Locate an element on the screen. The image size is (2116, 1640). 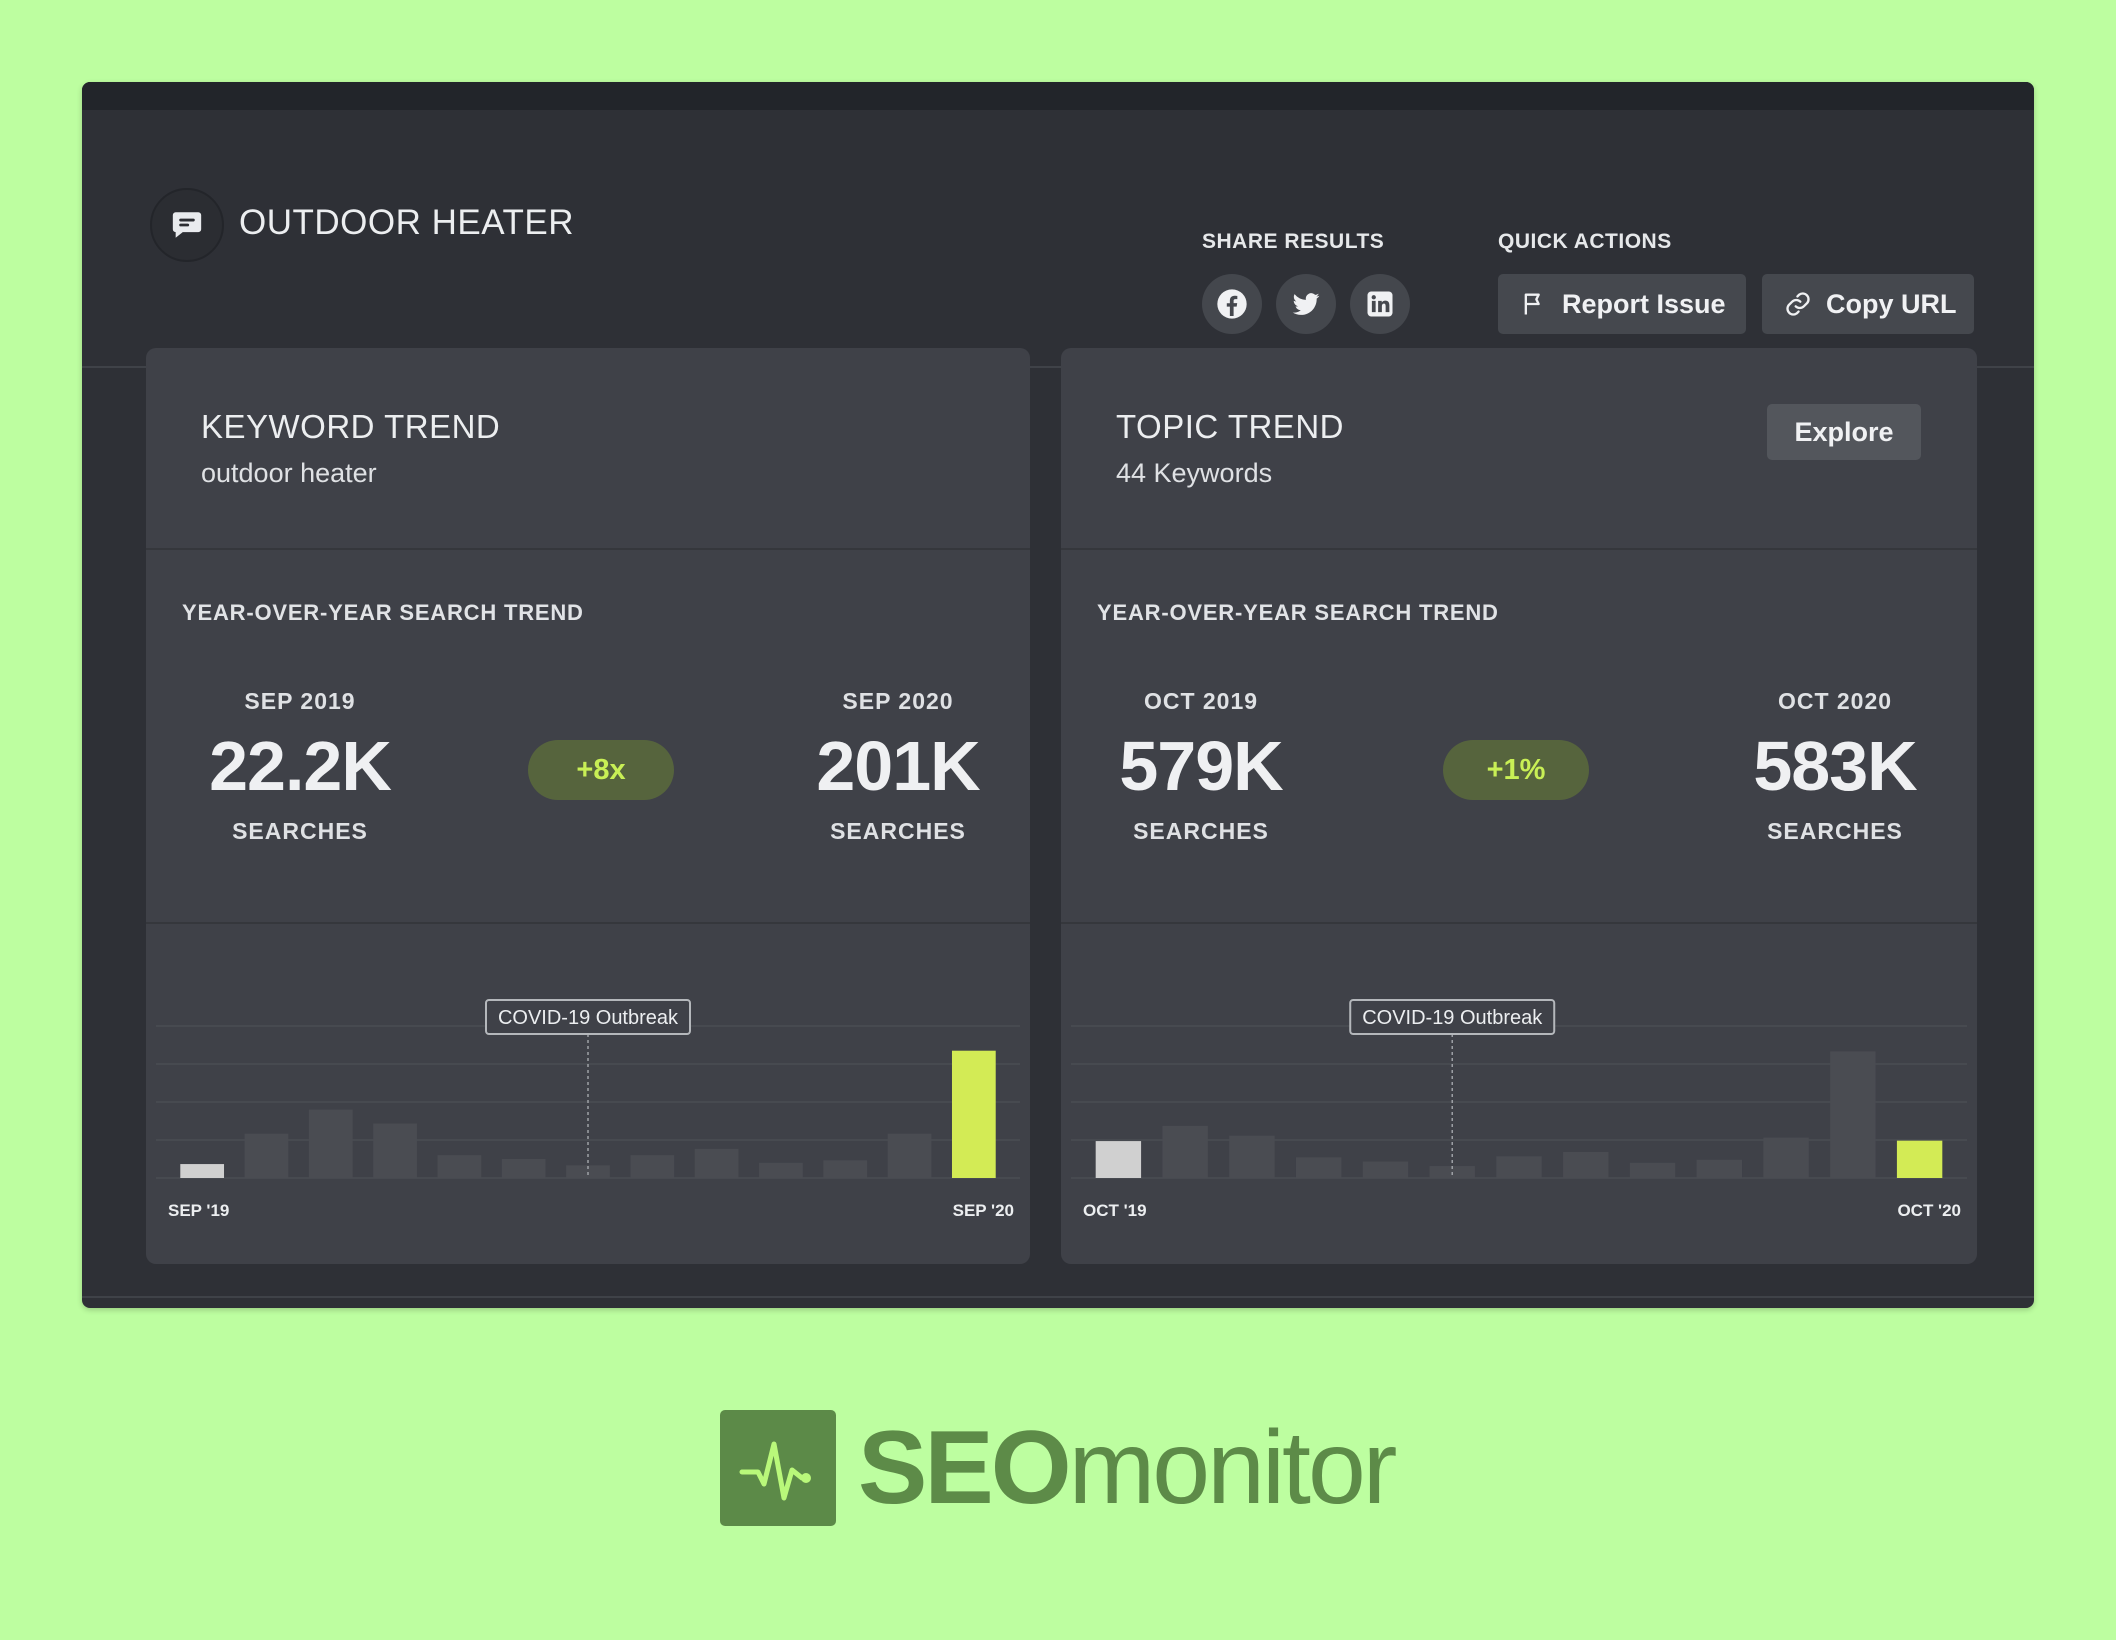
topic-start-stat: OCT 2019 579K SEARCHES is located at coordinates (1201, 766).